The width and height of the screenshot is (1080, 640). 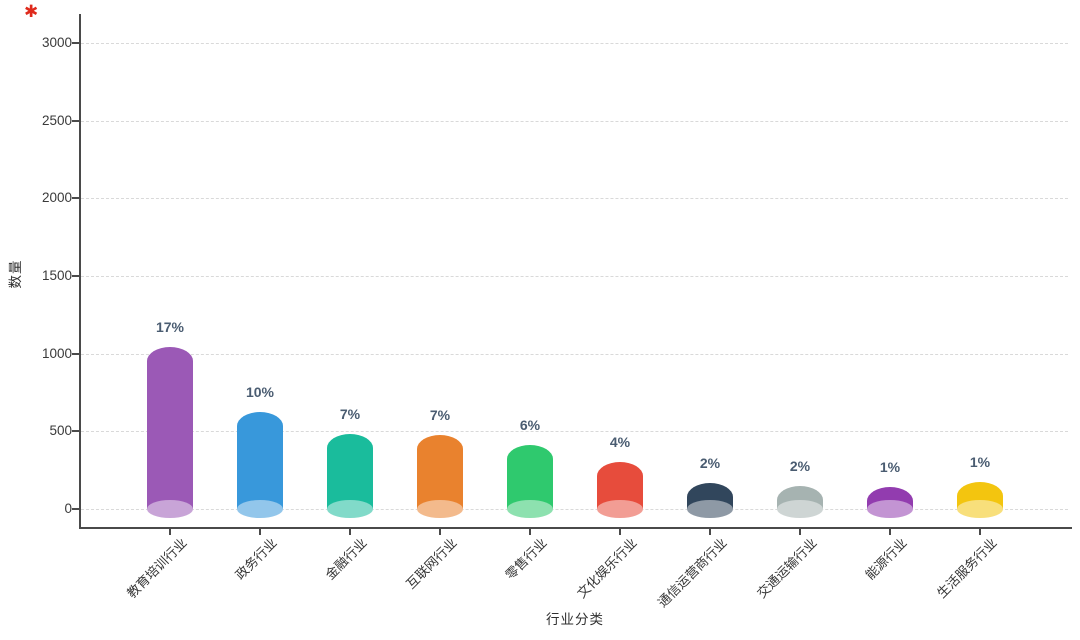 What do you see at coordinates (80, 270) in the screenshot?
I see `y-axis-line` at bounding box center [80, 270].